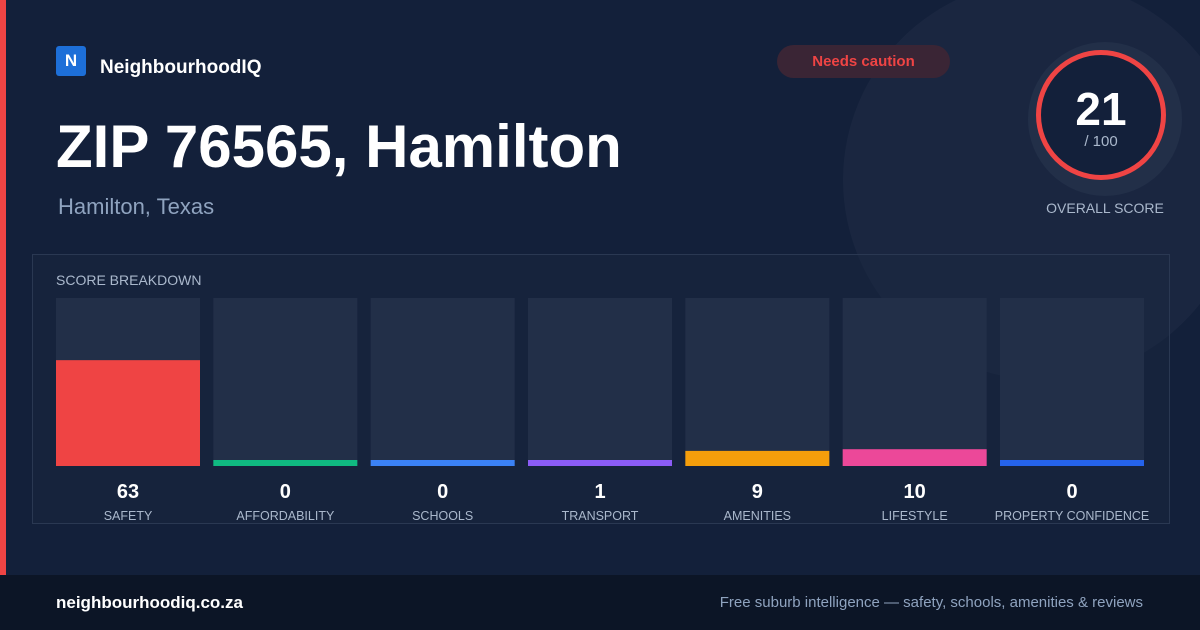 The image size is (1200, 630). I want to click on overall-score: 21, so click(1101, 109).